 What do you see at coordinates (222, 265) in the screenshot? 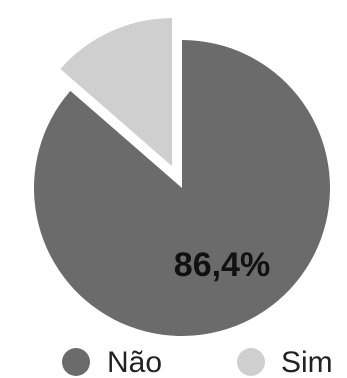
I see `data-label-nao: 86,4%` at bounding box center [222, 265].